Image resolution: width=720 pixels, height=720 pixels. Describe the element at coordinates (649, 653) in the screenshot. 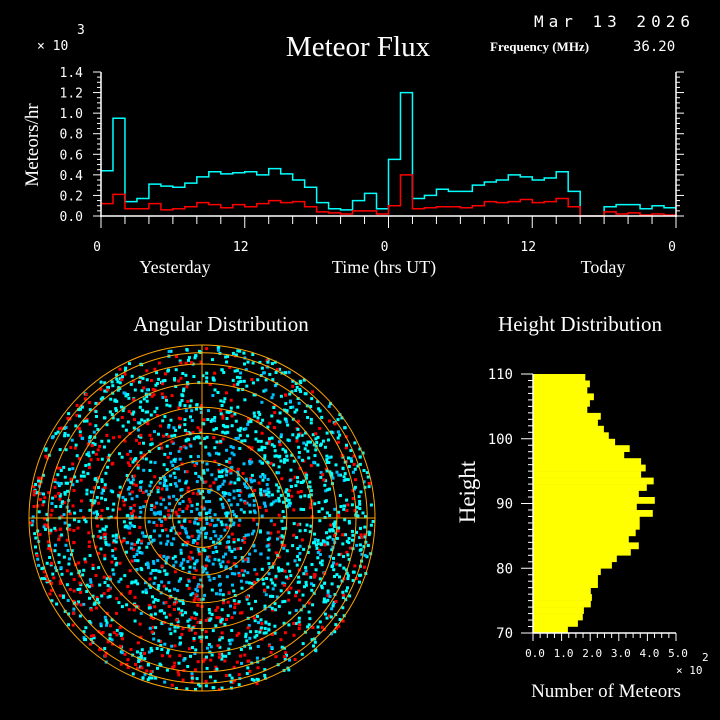

I see `height-x-tick-label: 4.0` at that location.